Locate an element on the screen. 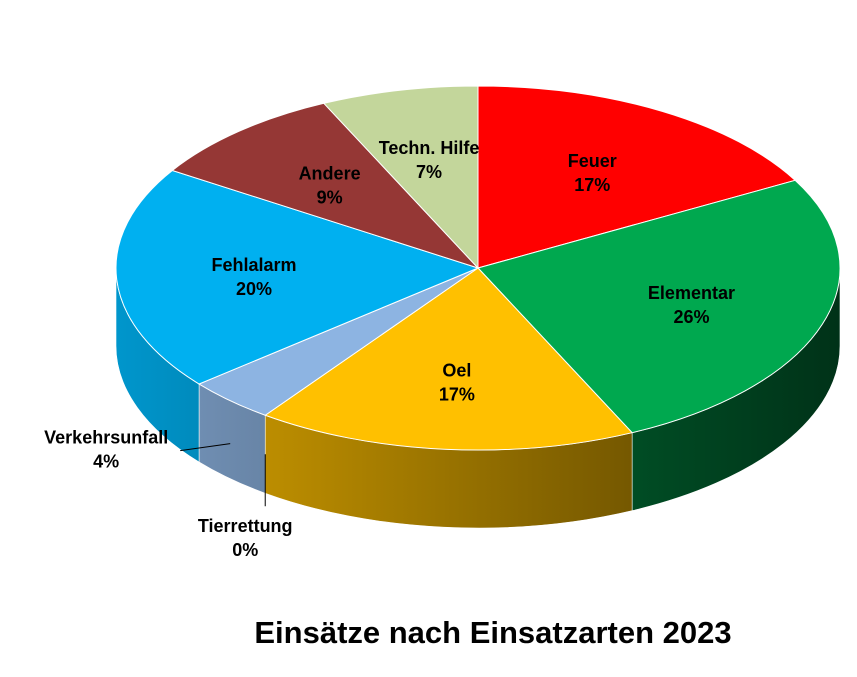 This screenshot has height=677, width=857. chart-title: Einsätze nach Einsatzarten 2023 is located at coordinates (492, 632).